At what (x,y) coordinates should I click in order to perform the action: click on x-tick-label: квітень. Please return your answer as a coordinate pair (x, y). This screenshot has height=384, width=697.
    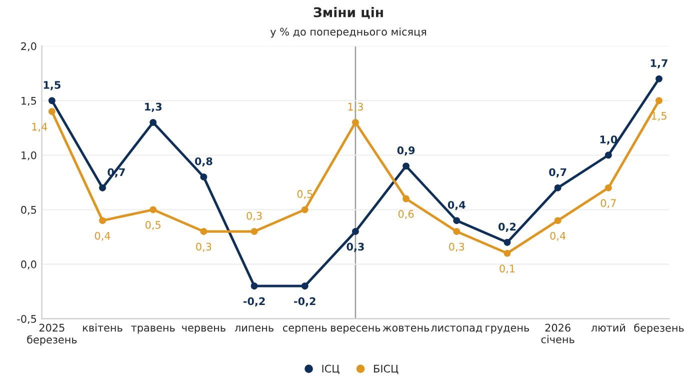
    Looking at the image, I should click on (102, 328).